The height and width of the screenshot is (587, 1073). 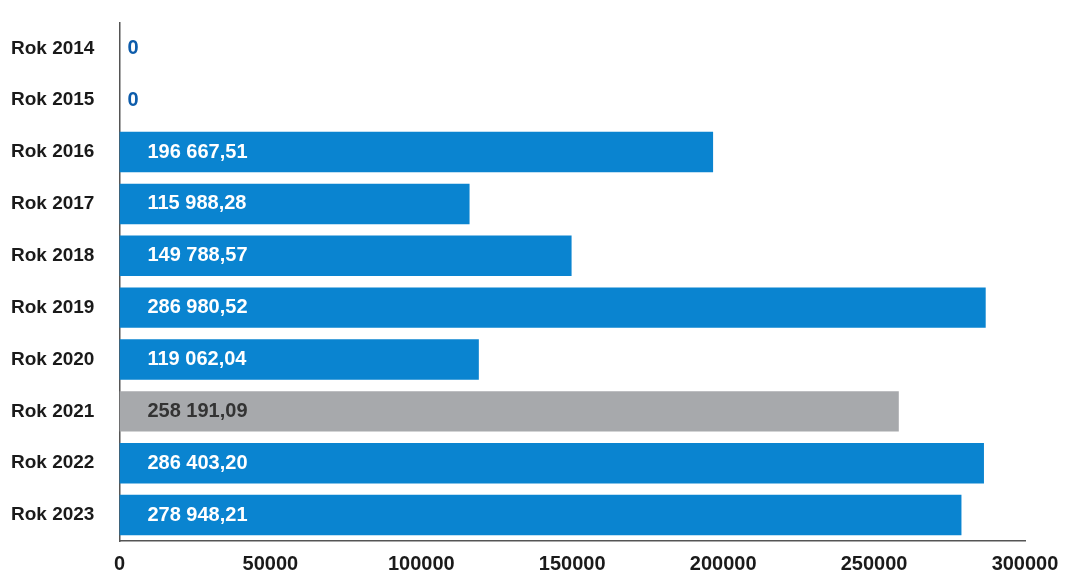 What do you see at coordinates (52, 306) in the screenshot?
I see `y-tick-label: Rok 2019` at bounding box center [52, 306].